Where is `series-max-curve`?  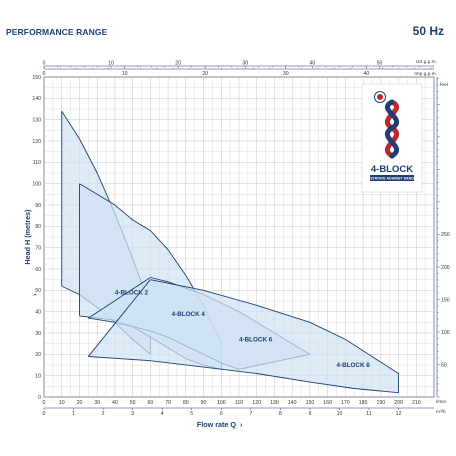
series-max-curve is located at coordinates (274, 326).